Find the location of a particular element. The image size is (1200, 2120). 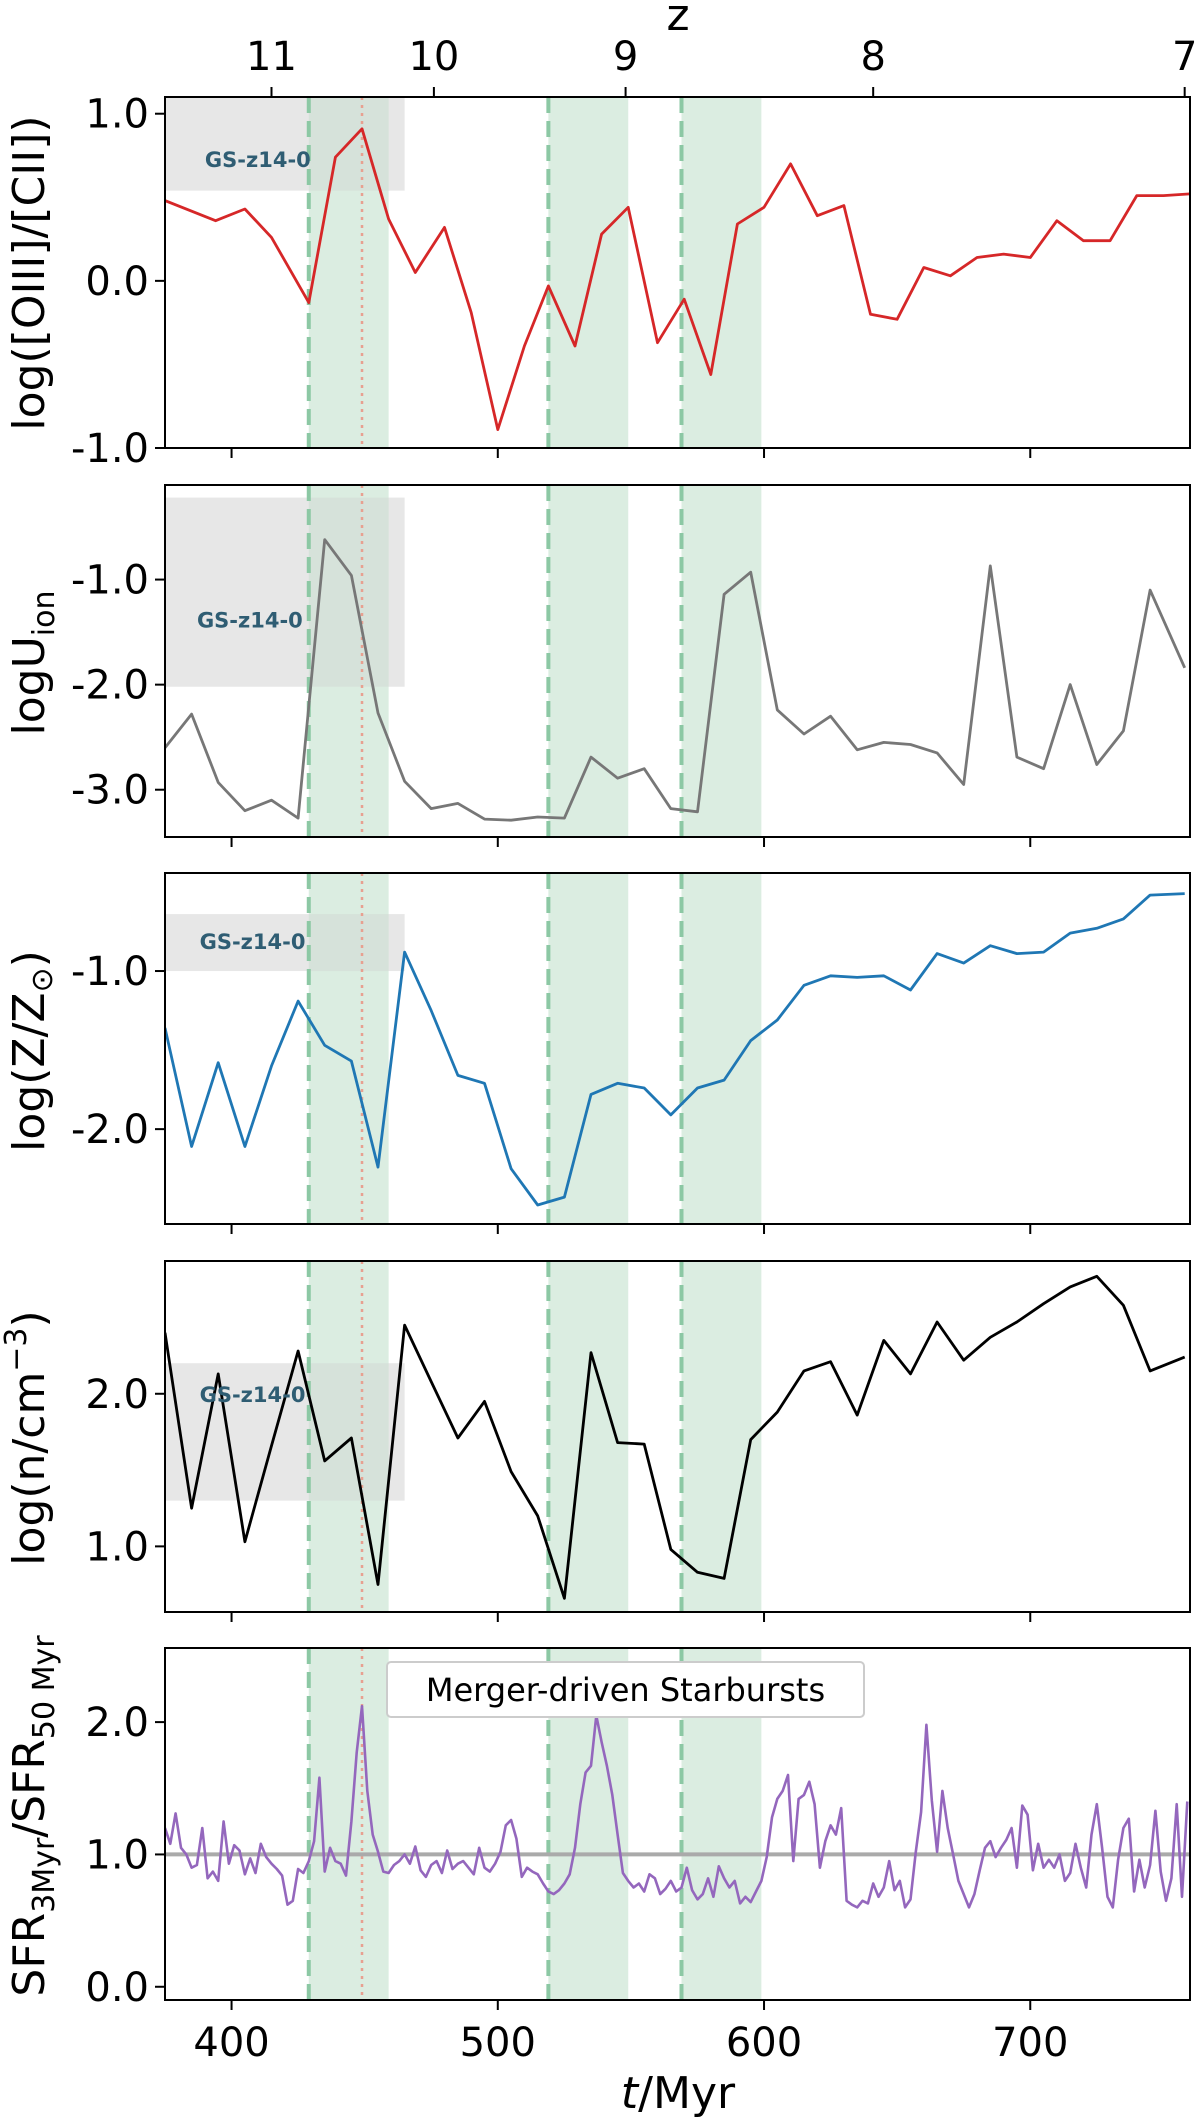

ylabel-metallicity-main: log(Z/Z is located at coordinates (29, 1071).